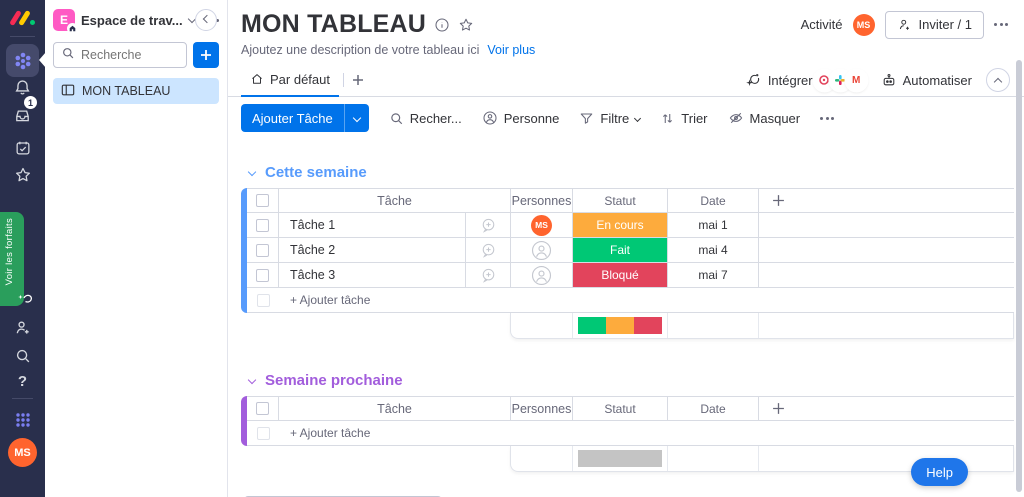 The height and width of the screenshot is (497, 1024). Describe the element at coordinates (22, 87) in the screenshot. I see `notifications-bell-icon` at that location.